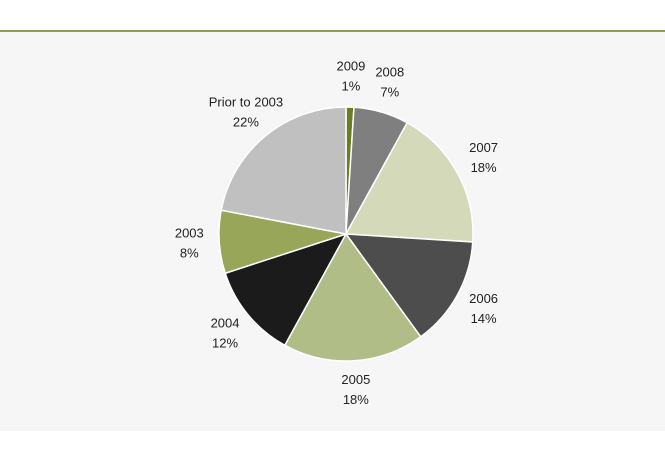  What do you see at coordinates (483, 298) in the screenshot?
I see `slice-label: 2006` at bounding box center [483, 298].